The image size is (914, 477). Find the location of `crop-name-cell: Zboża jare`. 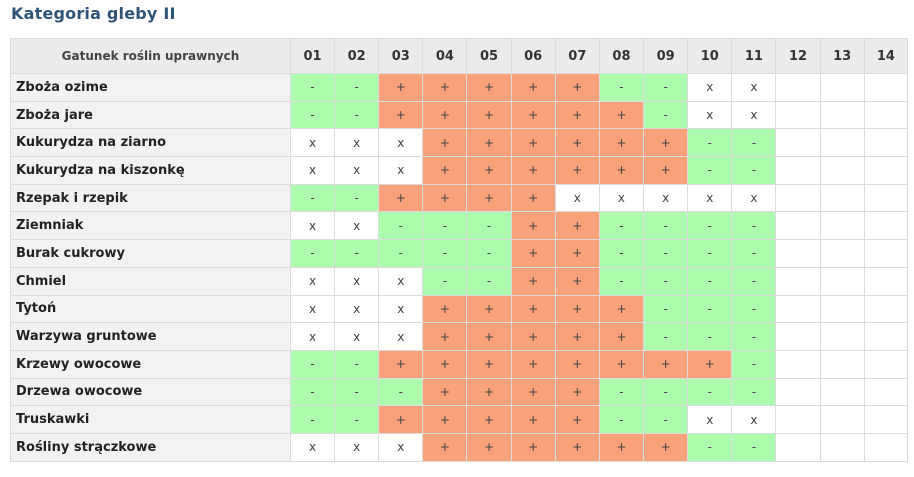

crop-name-cell: Zboża jare is located at coordinates (150, 115).